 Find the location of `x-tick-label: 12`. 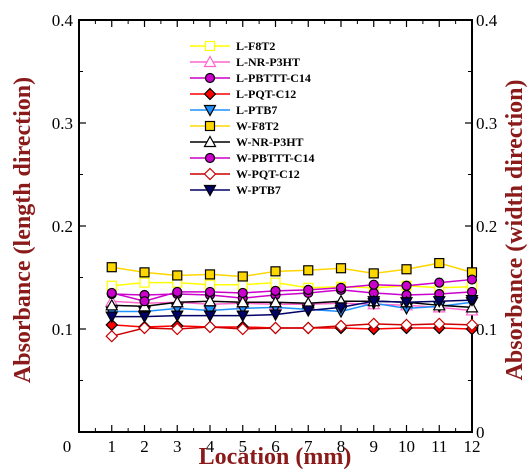

x-tick-label: 12 is located at coordinates (472, 446).